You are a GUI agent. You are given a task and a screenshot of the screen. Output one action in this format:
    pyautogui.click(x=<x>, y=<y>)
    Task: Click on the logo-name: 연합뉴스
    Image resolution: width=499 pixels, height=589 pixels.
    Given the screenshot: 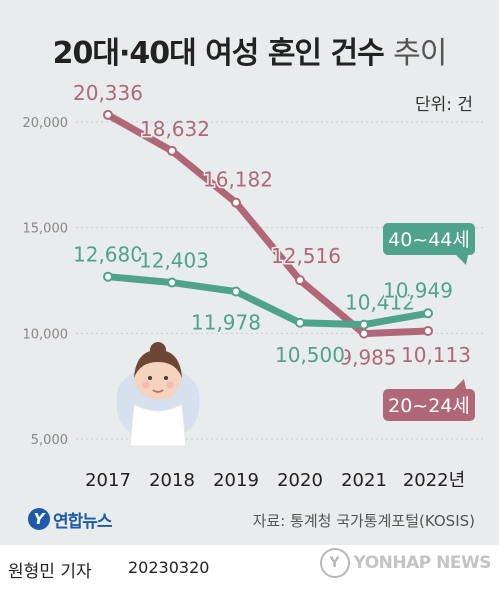 What is the action you would take?
    pyautogui.click(x=83, y=521)
    